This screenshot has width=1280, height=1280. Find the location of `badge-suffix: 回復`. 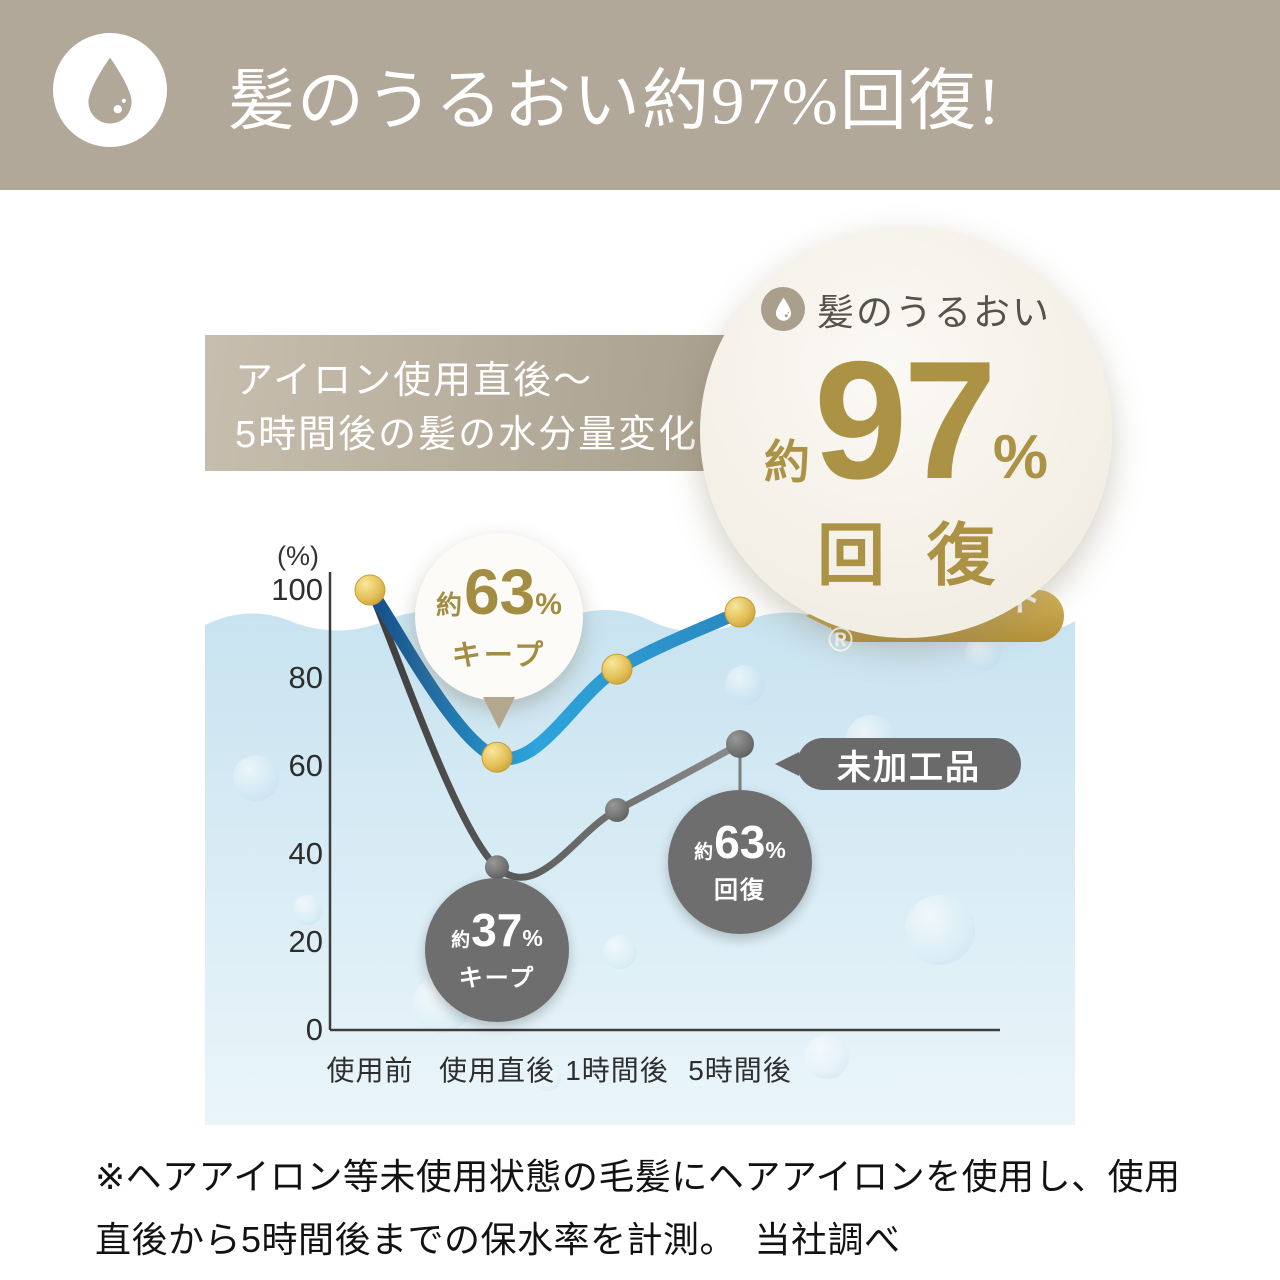

badge-suffix: 回復 is located at coordinates (926, 556).